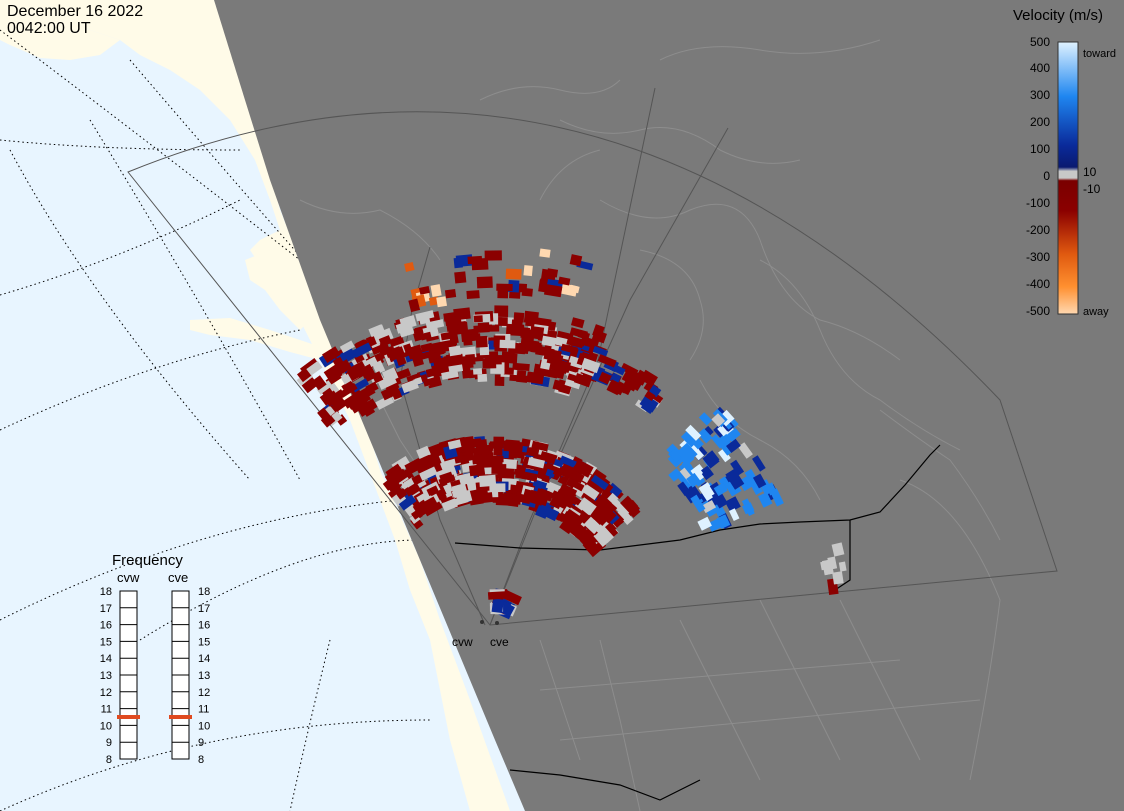 The width and height of the screenshot is (1124, 811). Describe the element at coordinates (75, 11) in the screenshot. I see `date-text: December 16 2022` at that location.